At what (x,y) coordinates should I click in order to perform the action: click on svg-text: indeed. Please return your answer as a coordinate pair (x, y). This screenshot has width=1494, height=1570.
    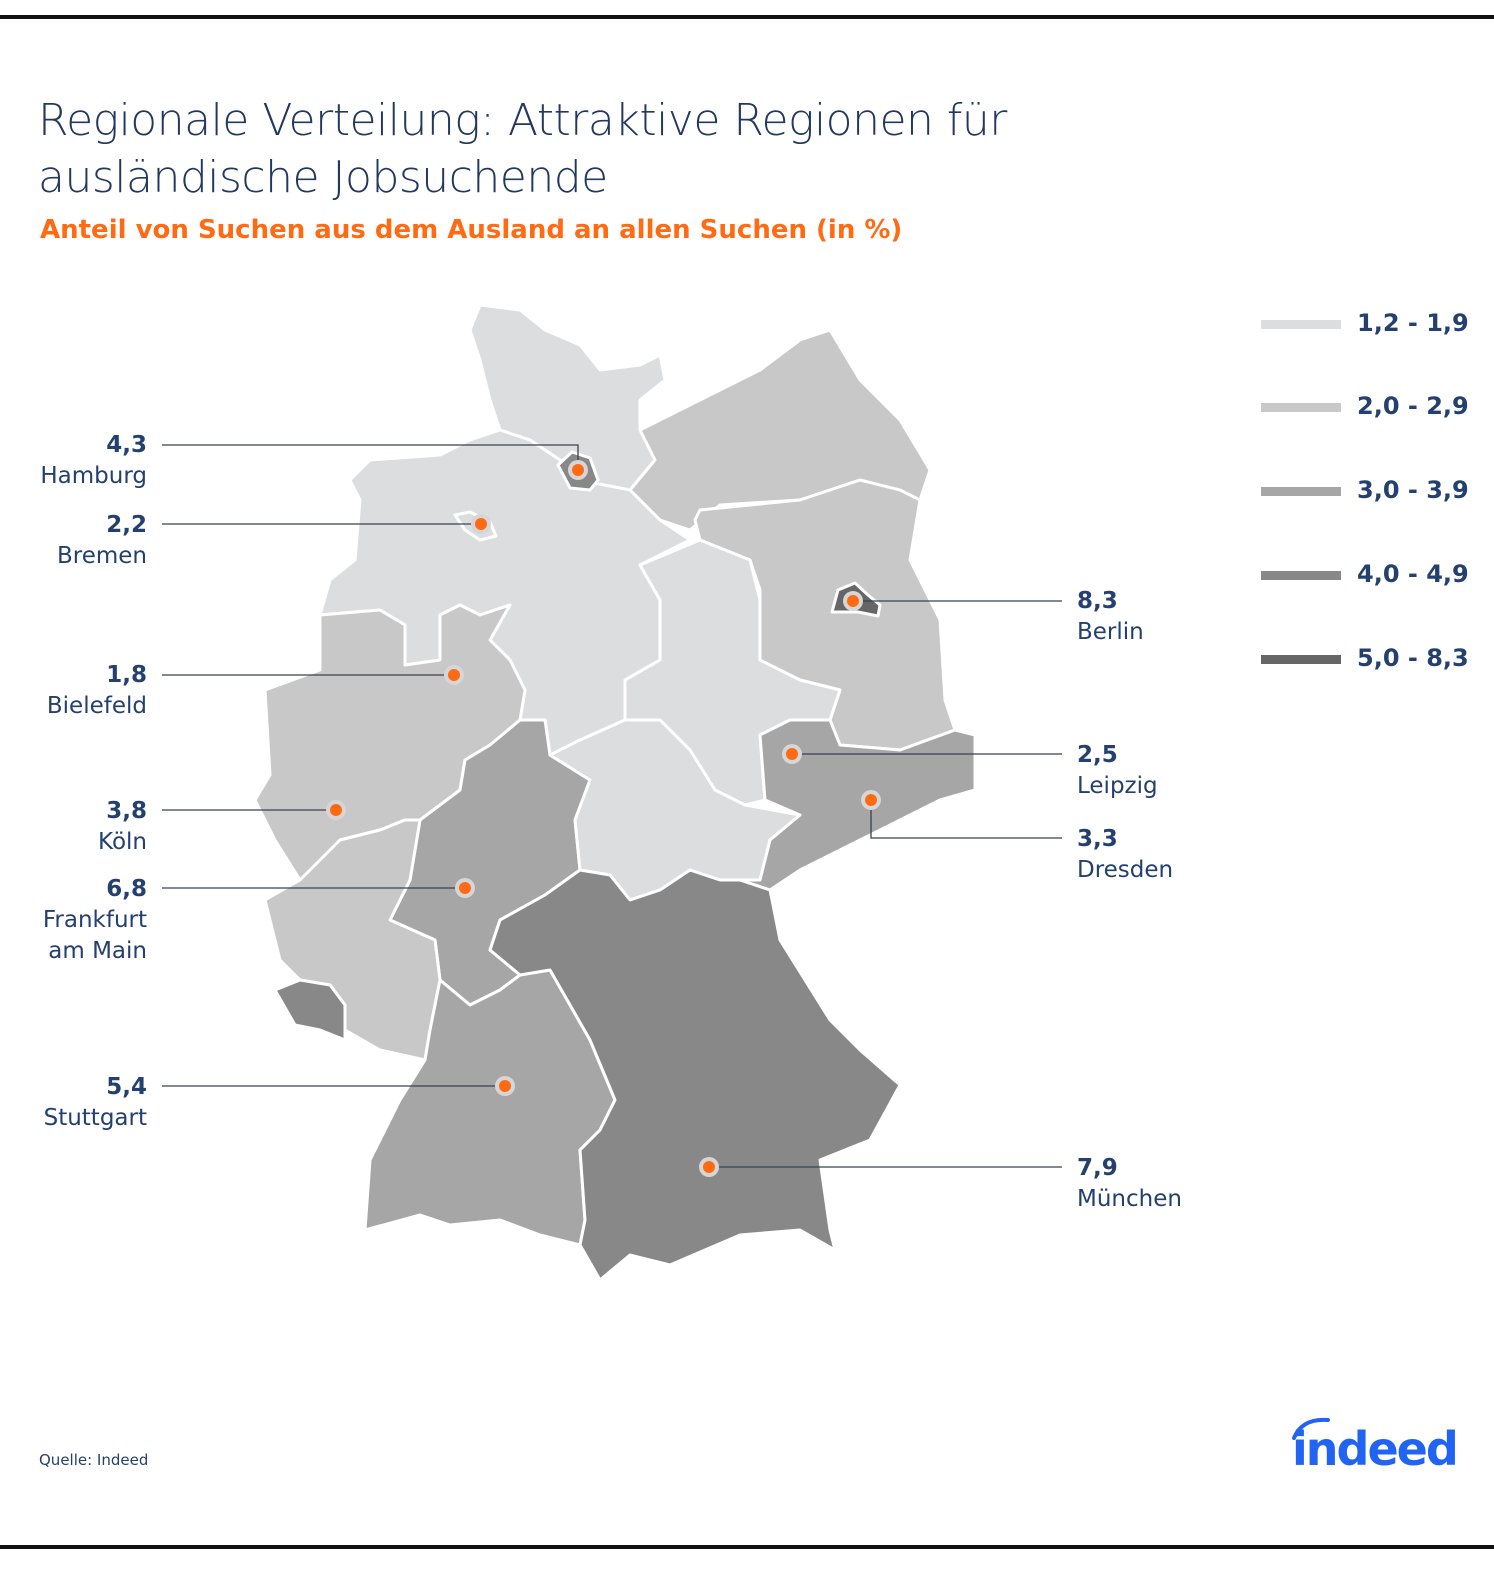
    Looking at the image, I should click on (1374, 1447).